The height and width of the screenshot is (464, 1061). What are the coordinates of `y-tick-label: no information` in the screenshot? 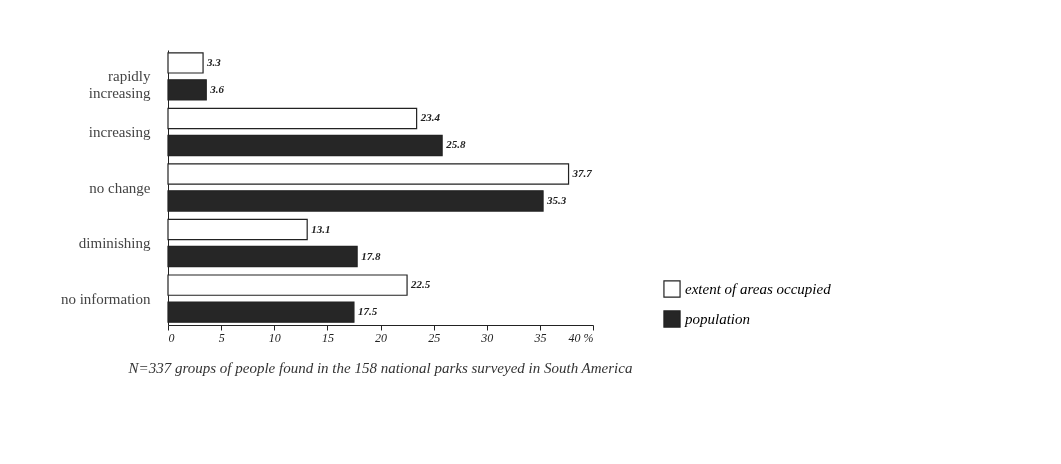 It's located at (105, 298).